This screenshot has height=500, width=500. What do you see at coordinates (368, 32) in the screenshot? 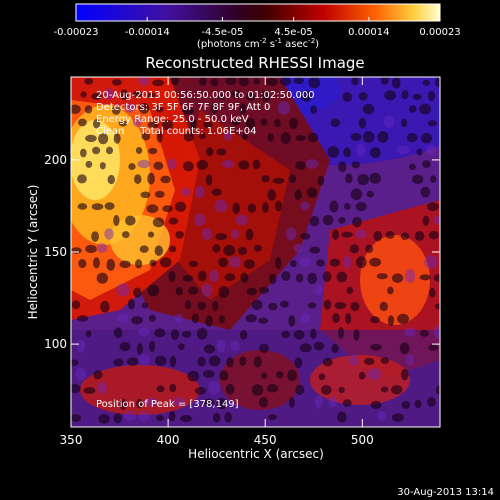
I see `colorbar-tick-label: 0.00014` at bounding box center [368, 32].